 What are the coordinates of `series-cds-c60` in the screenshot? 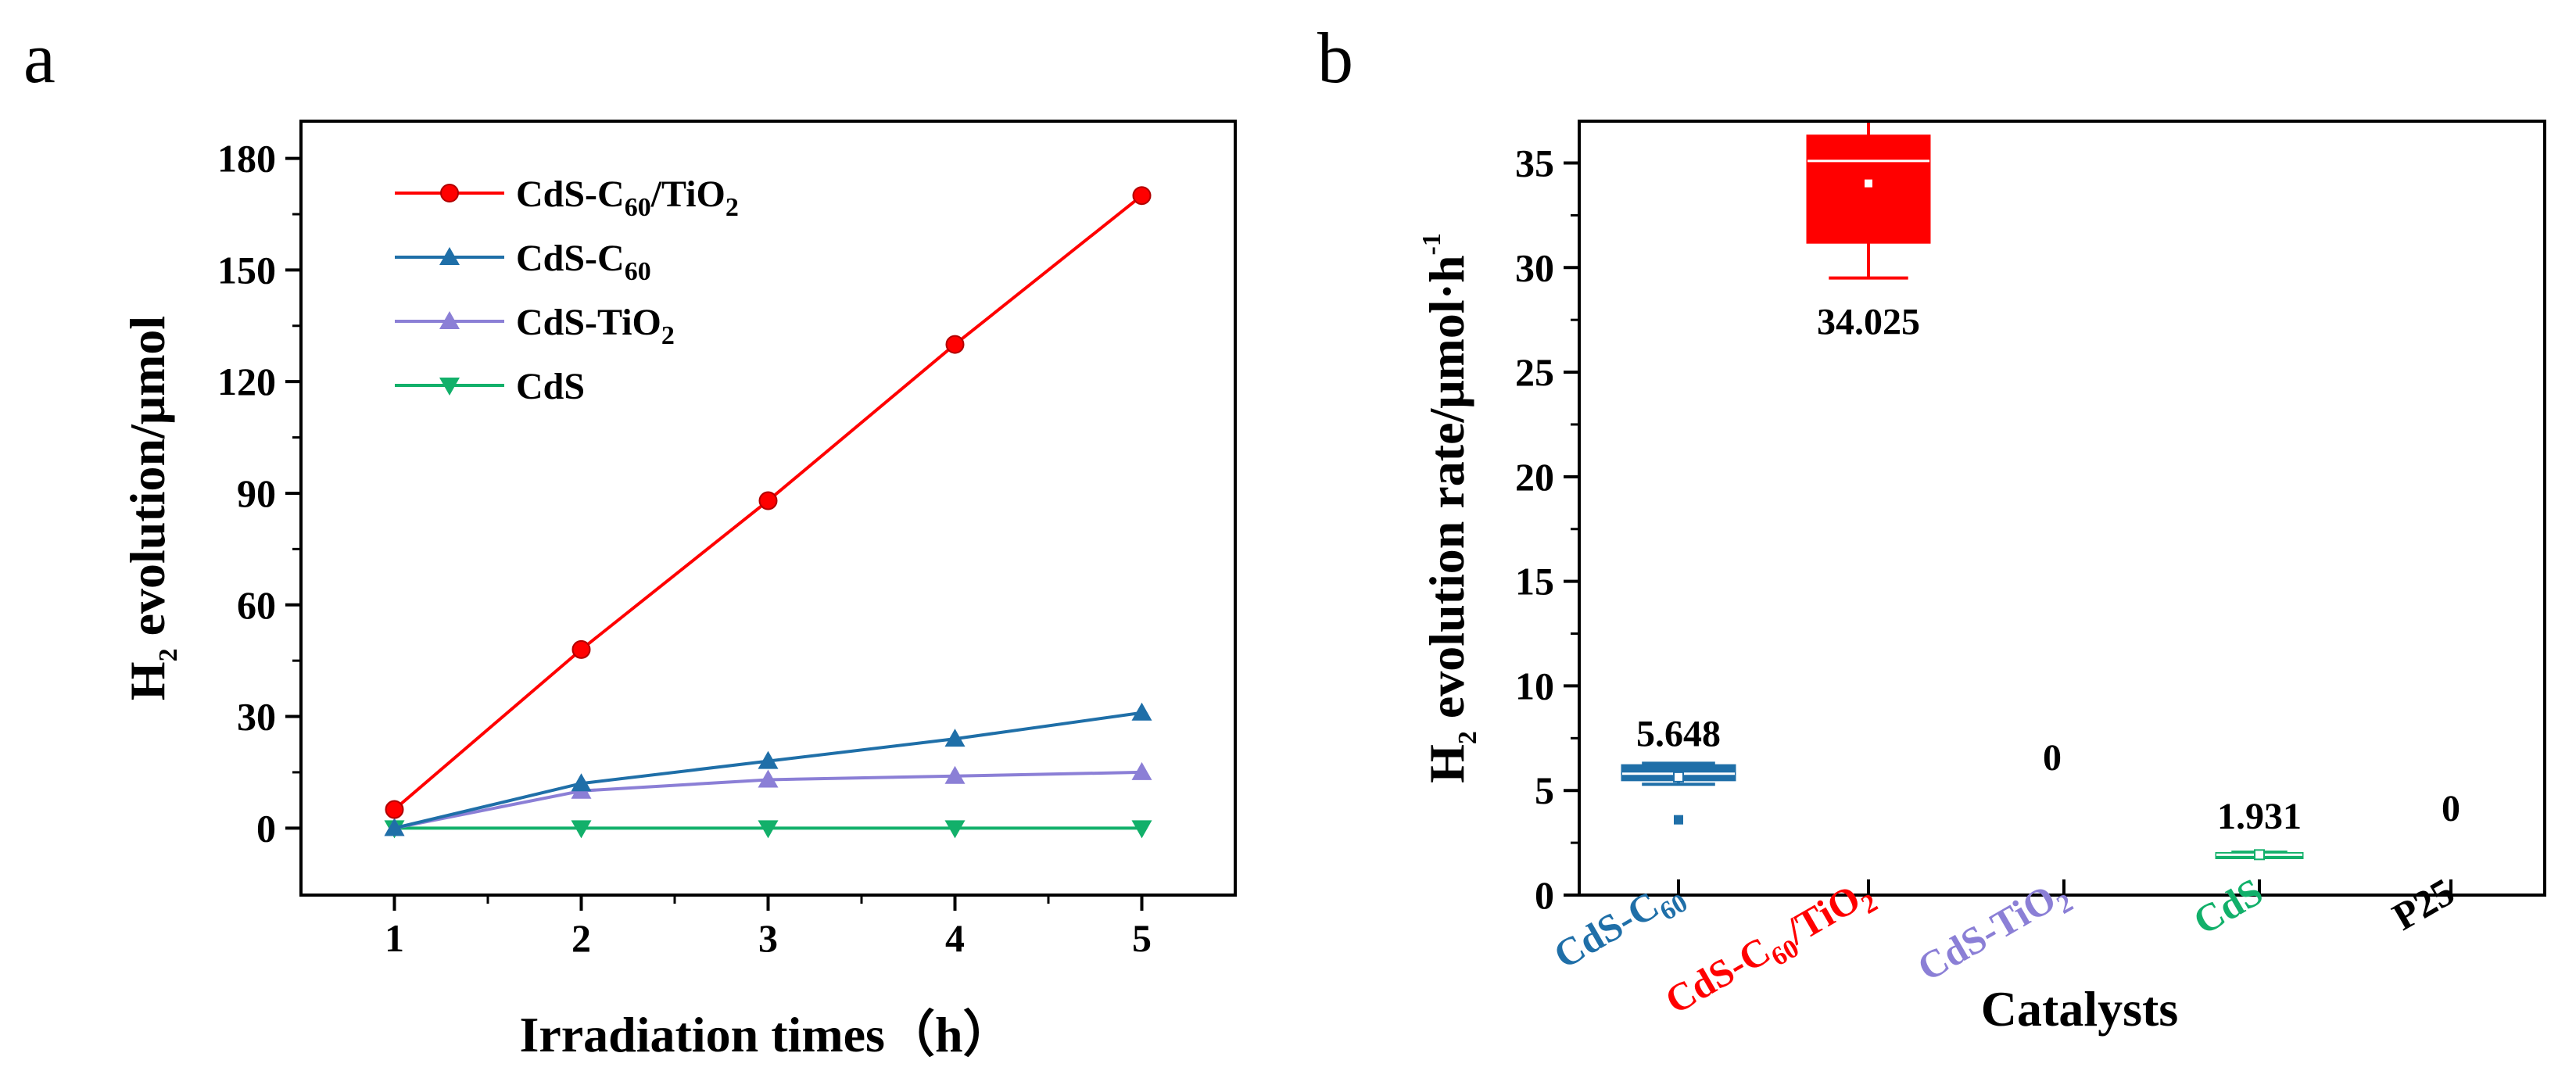 It's located at (768, 769).